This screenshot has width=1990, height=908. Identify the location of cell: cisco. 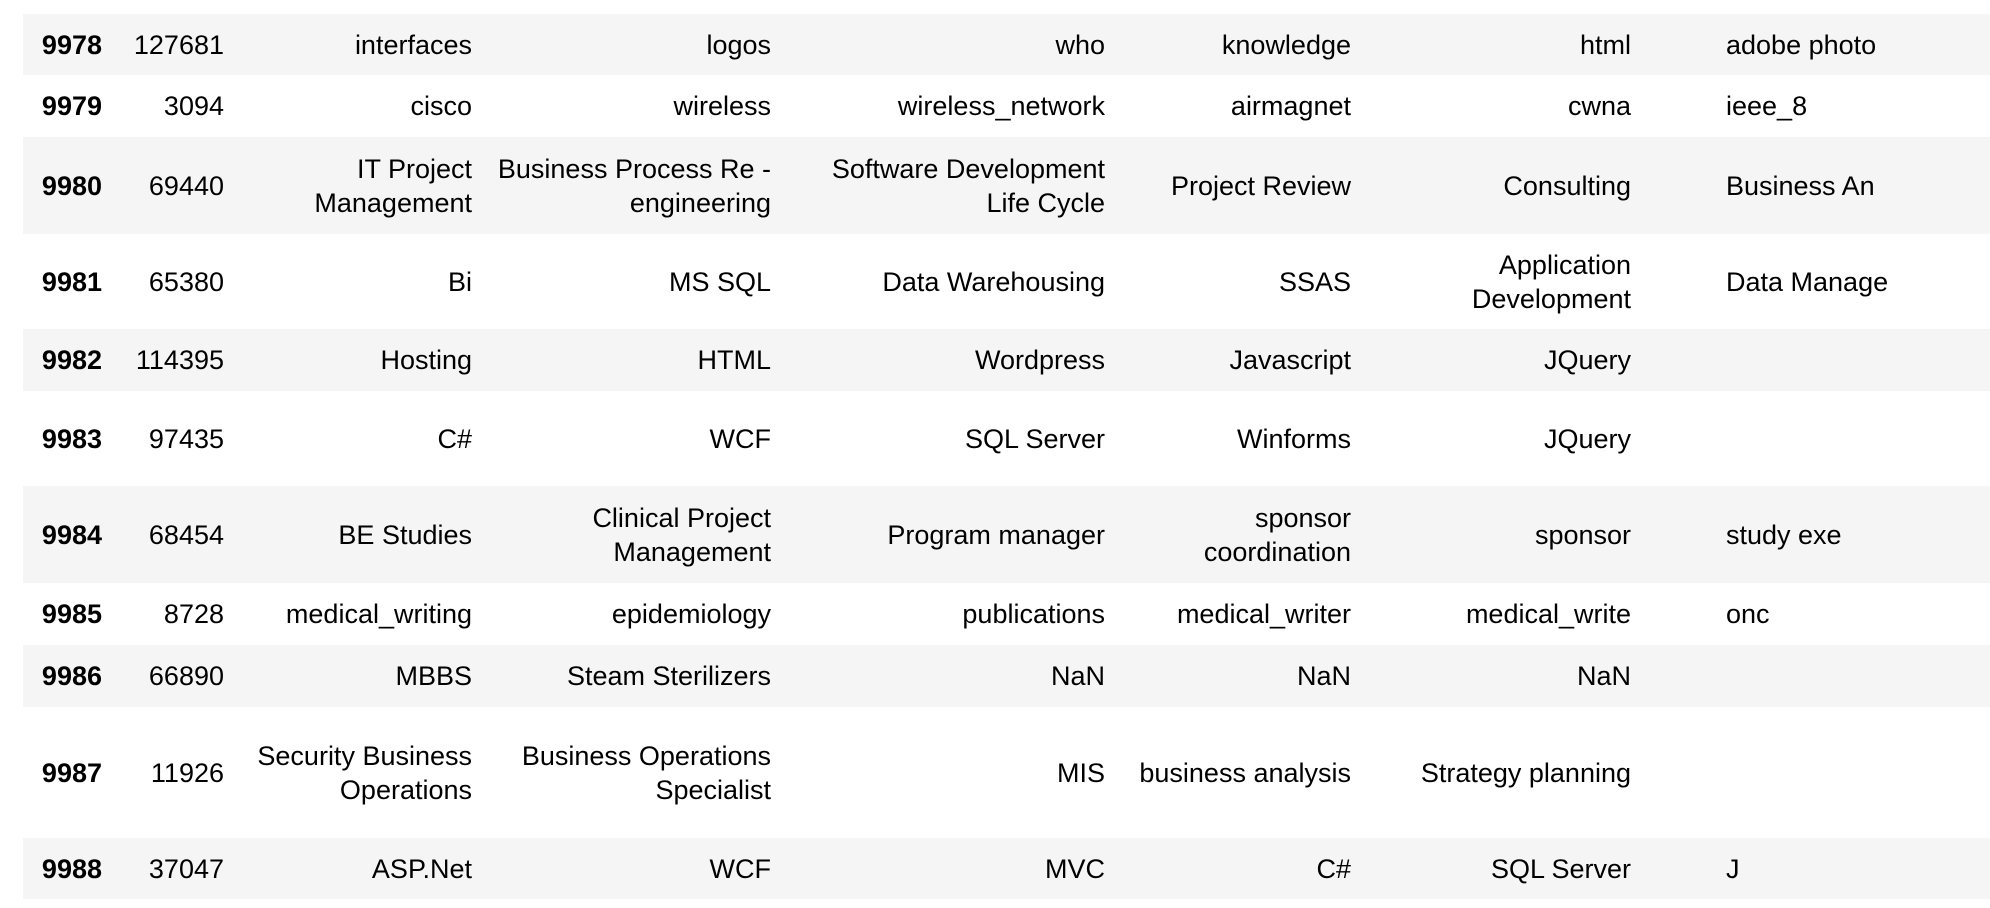
(441, 106).